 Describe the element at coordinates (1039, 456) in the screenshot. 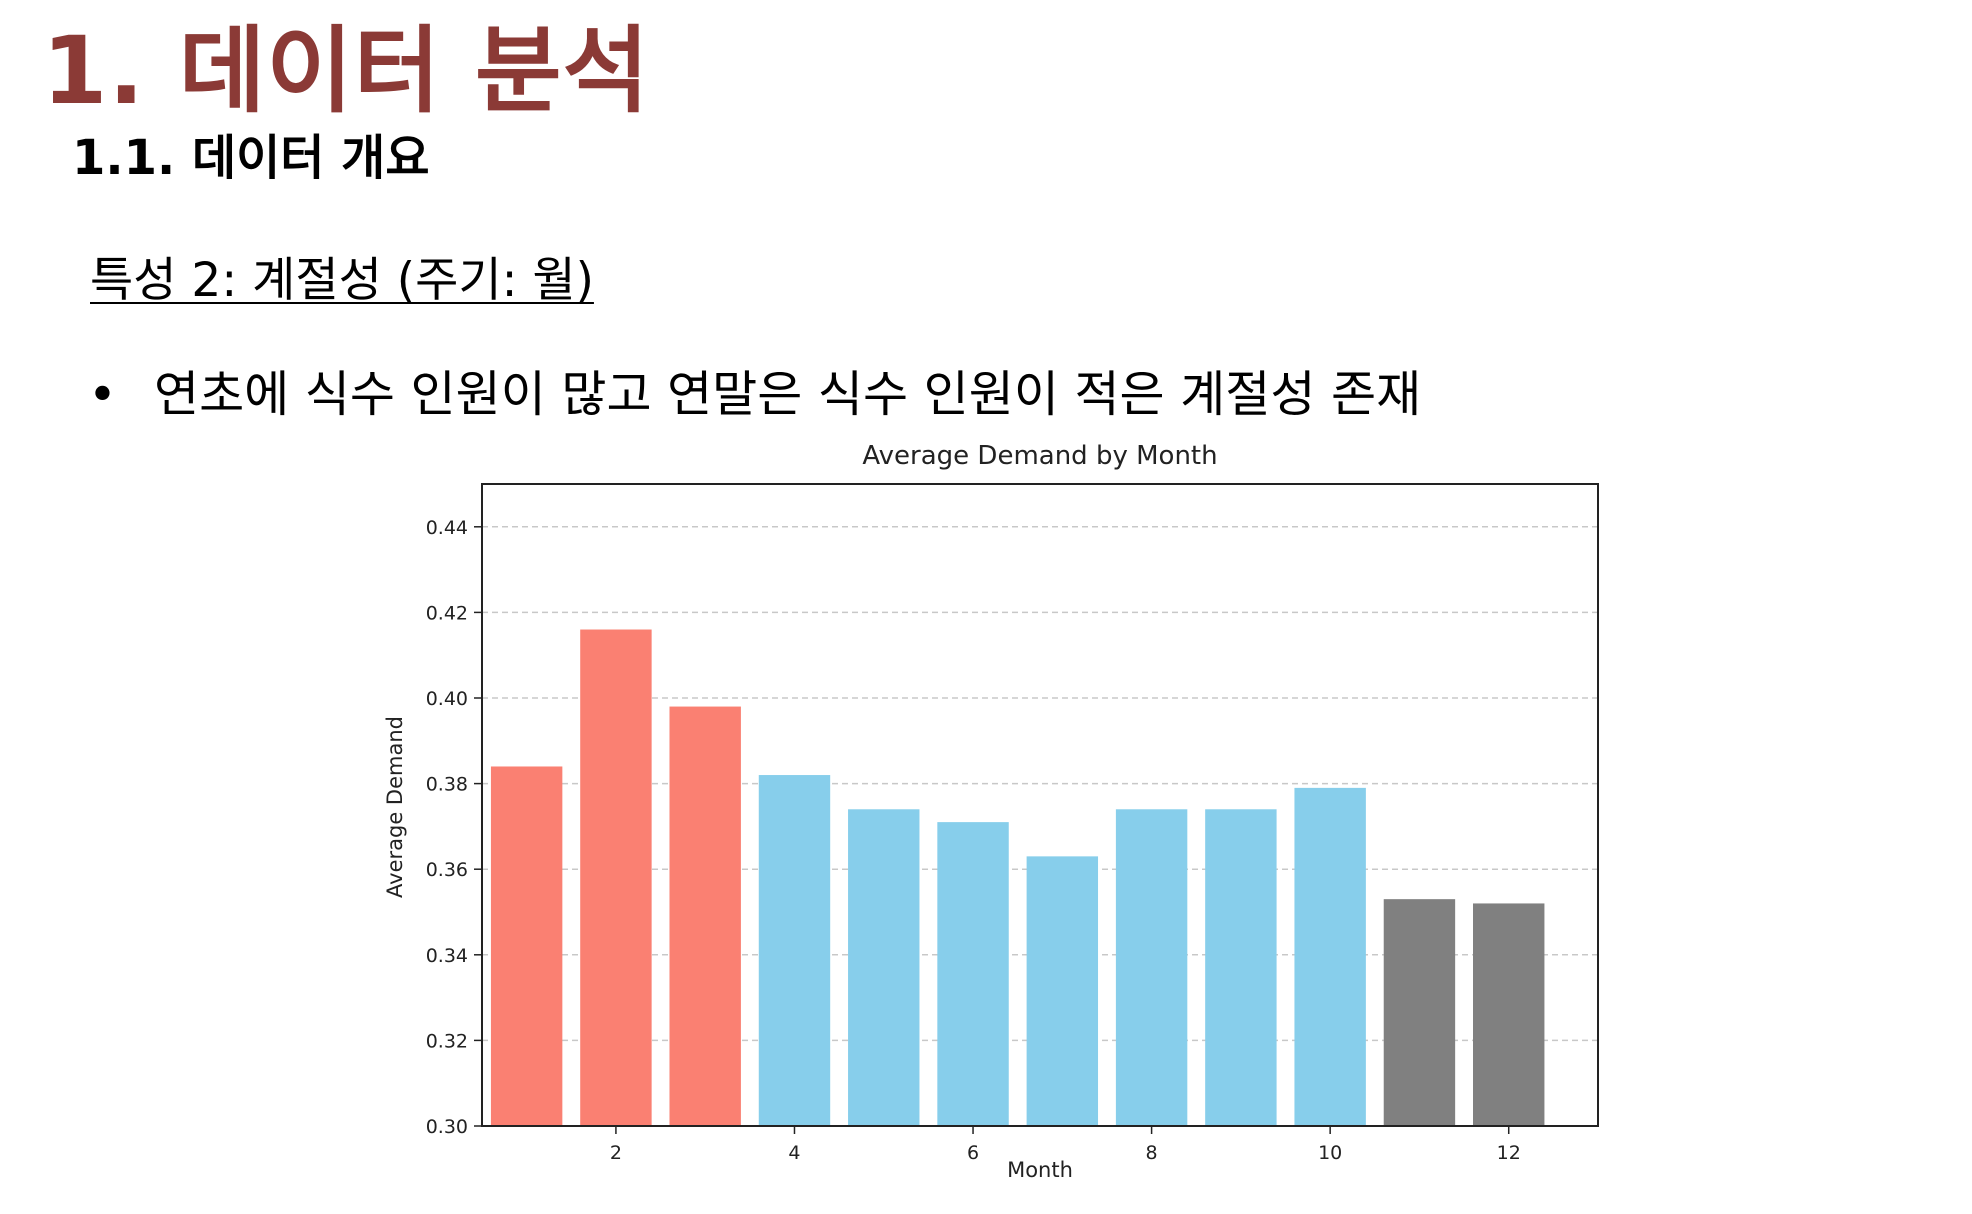

I see `chart-title: Average Demand by Month` at that location.